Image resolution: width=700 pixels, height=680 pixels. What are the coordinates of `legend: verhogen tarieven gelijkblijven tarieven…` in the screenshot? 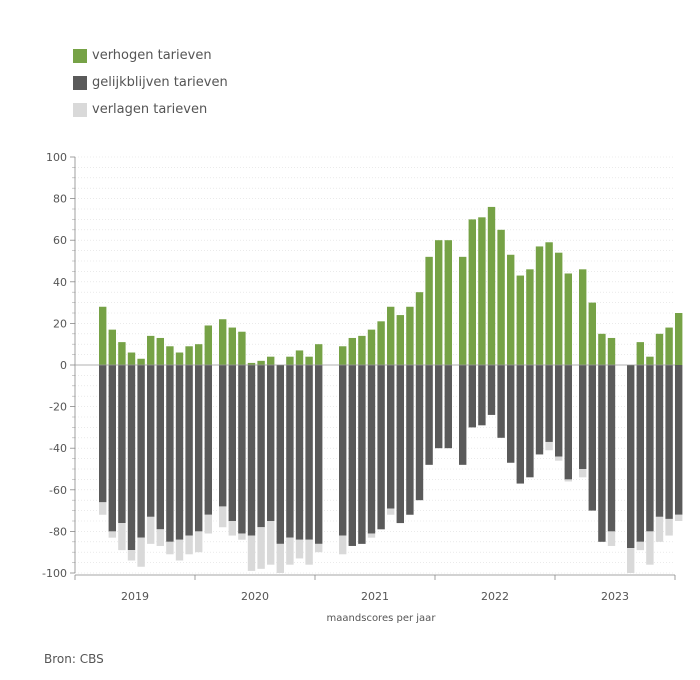 It's located at (150, 82).